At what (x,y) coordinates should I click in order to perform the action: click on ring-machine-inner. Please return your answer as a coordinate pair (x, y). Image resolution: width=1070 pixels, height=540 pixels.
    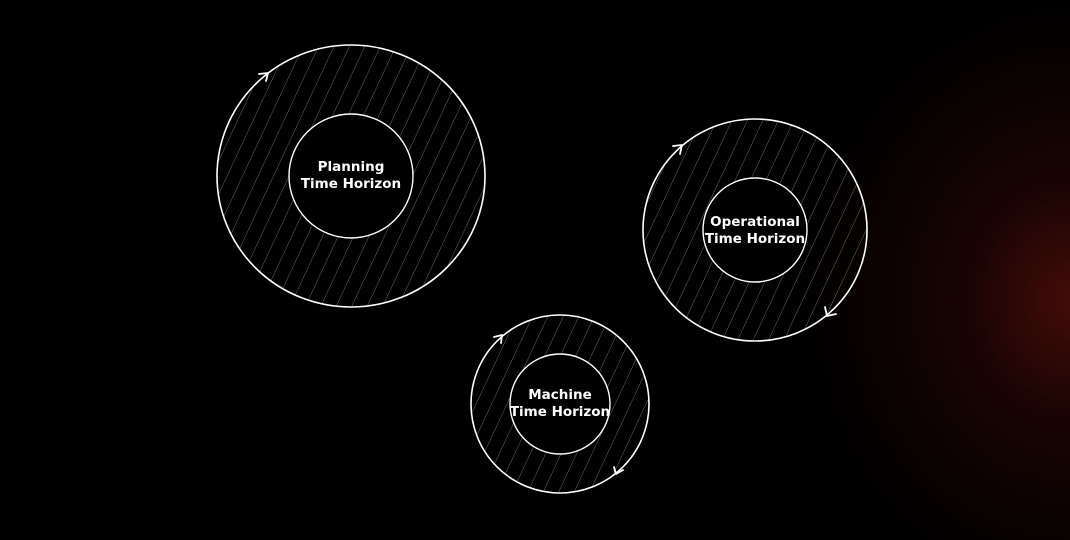
    Looking at the image, I should click on (560, 404).